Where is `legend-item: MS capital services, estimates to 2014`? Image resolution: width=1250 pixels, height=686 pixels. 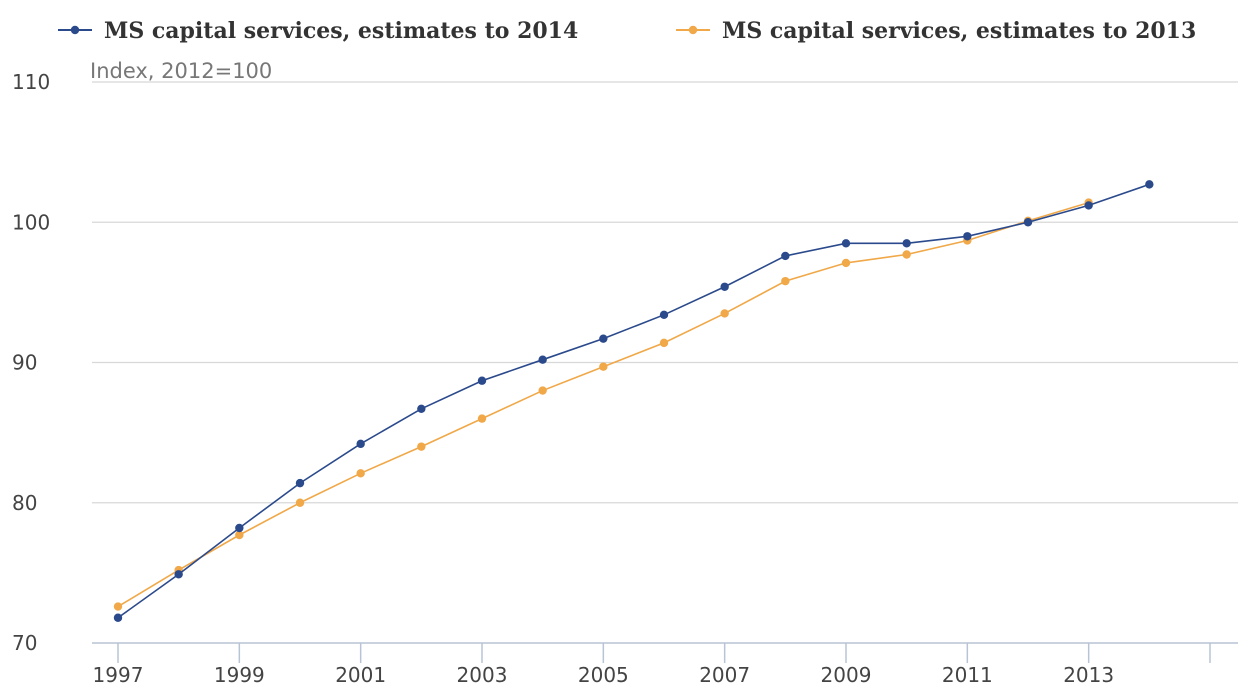 legend-item: MS capital services, estimates to 2014 is located at coordinates (318, 31).